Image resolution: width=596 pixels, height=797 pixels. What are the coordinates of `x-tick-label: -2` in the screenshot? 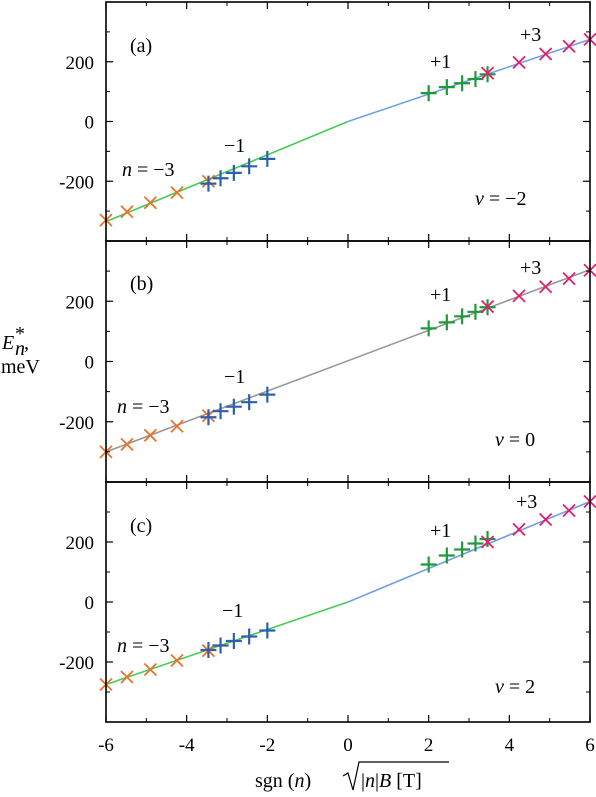 It's located at (267, 745).